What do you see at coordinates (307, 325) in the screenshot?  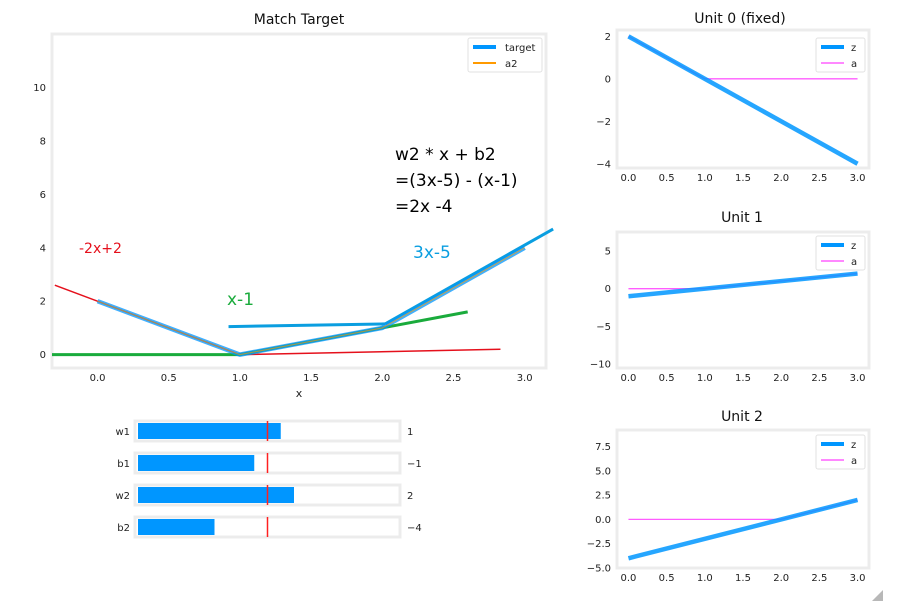 I see `construction-line-blue-flat` at bounding box center [307, 325].